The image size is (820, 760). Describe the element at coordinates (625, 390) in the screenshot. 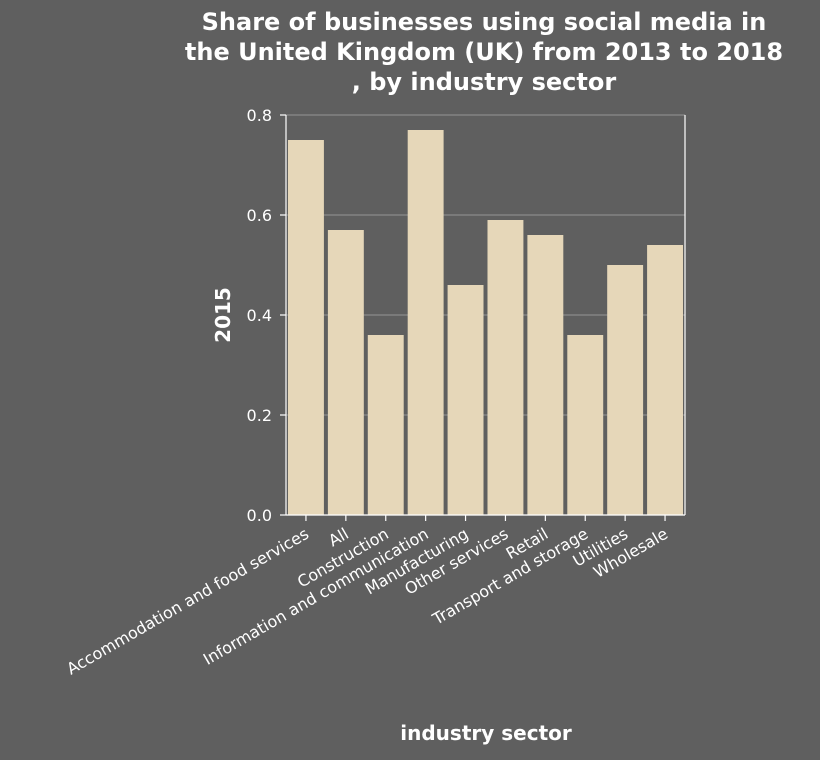

I see `bar-utilities` at that location.